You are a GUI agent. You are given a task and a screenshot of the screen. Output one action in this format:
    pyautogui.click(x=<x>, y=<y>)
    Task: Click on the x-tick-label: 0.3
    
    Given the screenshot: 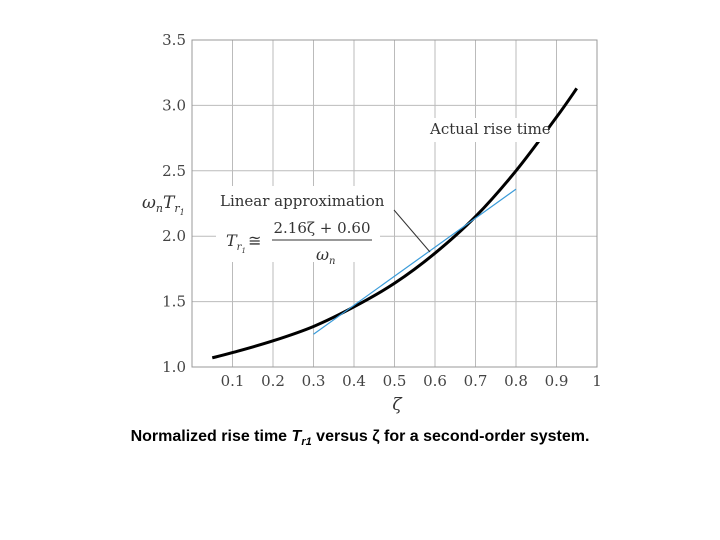 What is the action you would take?
    pyautogui.click(x=314, y=381)
    